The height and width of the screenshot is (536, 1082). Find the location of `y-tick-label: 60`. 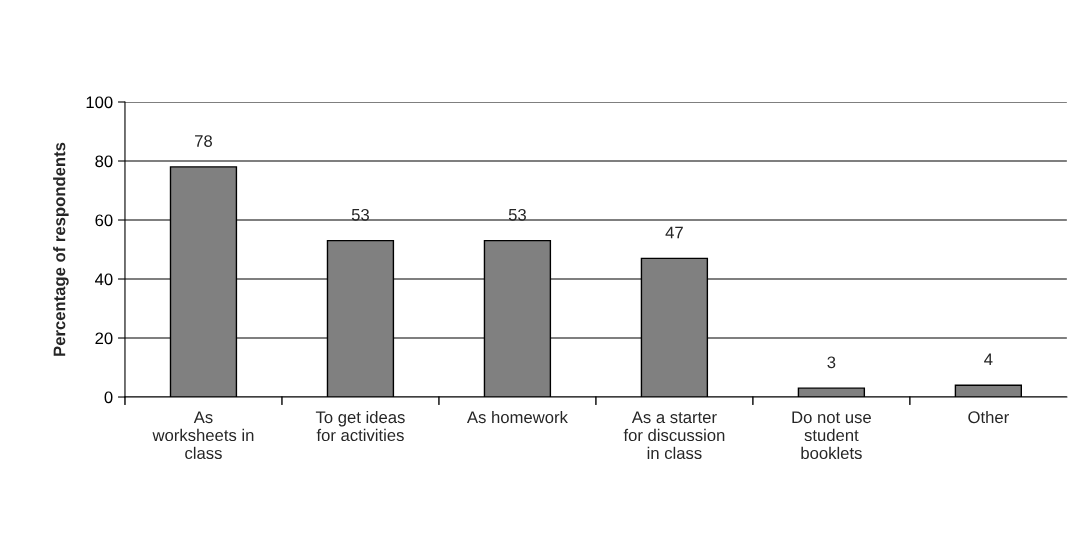

y-tick-label: 60 is located at coordinates (104, 220).